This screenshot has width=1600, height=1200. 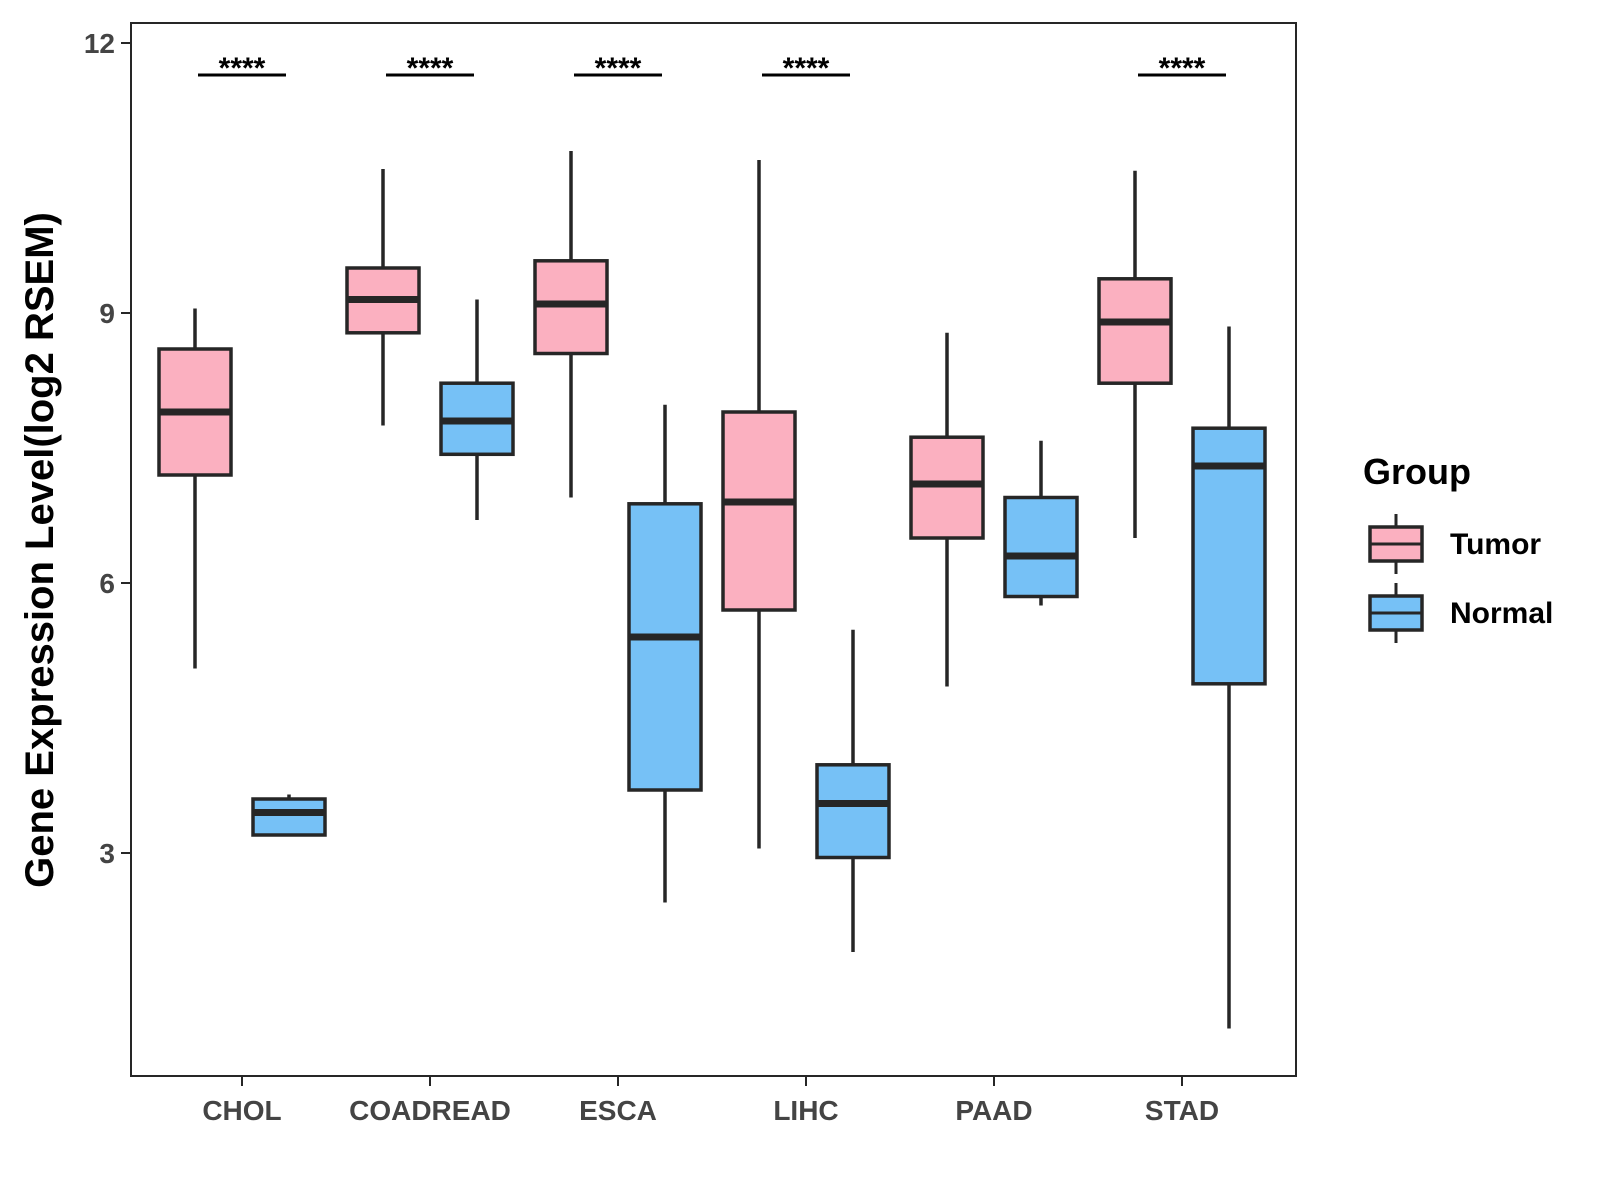 I want to click on y-axis: 3 6 9 12, so click(x=107, y=448).